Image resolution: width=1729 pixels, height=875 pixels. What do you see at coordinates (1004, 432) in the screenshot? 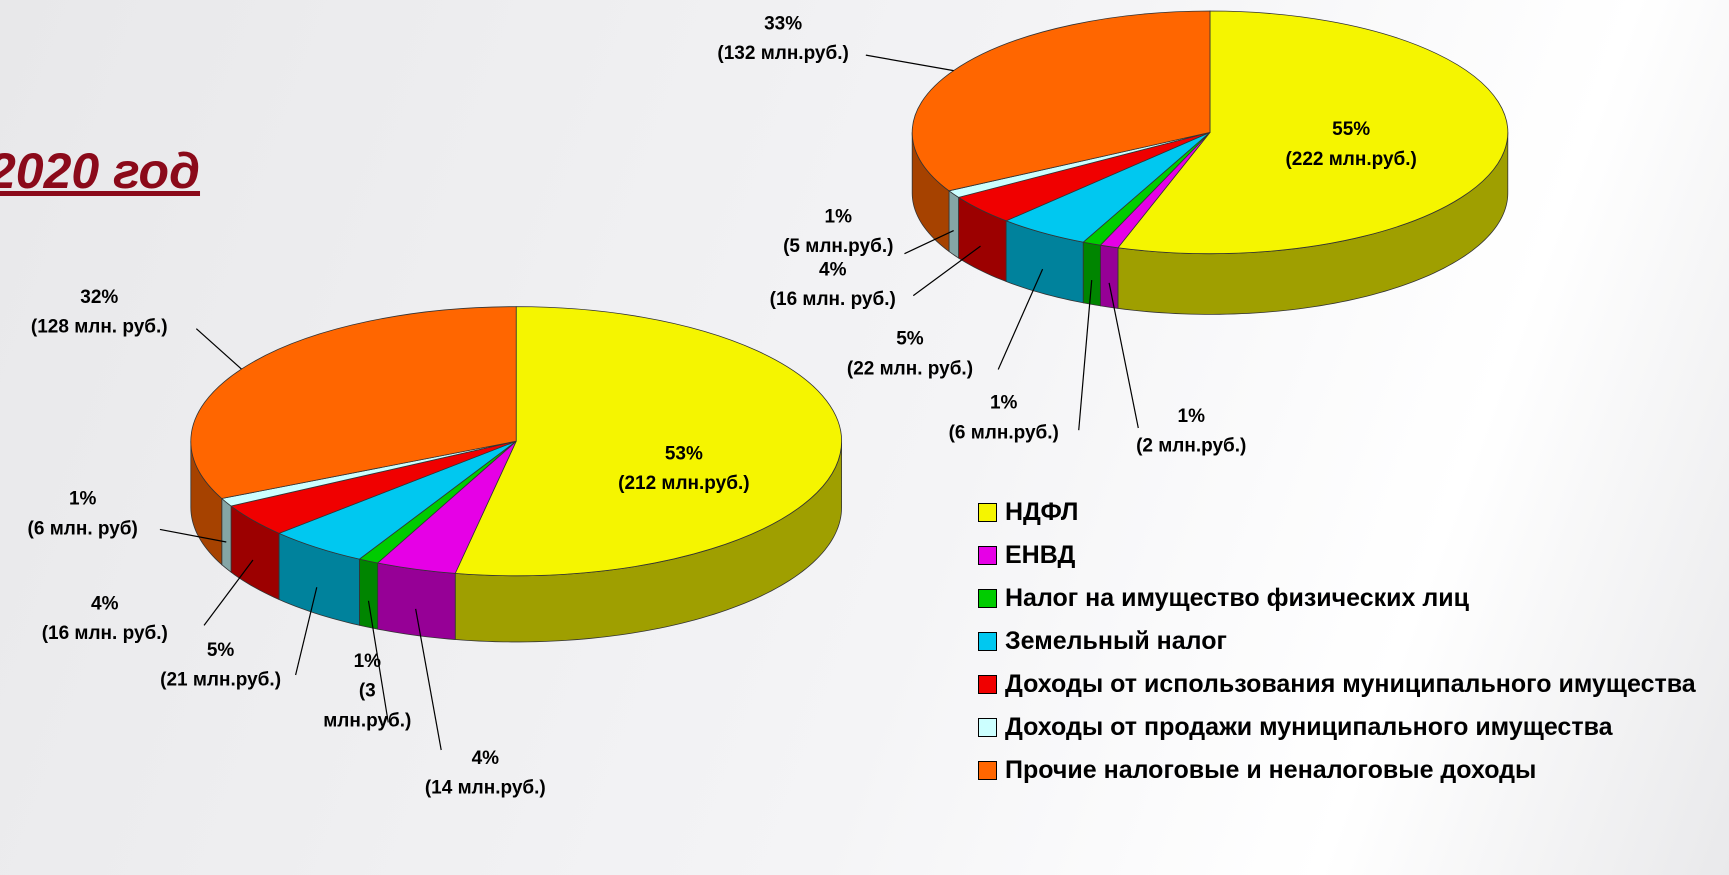
I see `data-label: (6 млн.руб.)` at bounding box center [1004, 432].